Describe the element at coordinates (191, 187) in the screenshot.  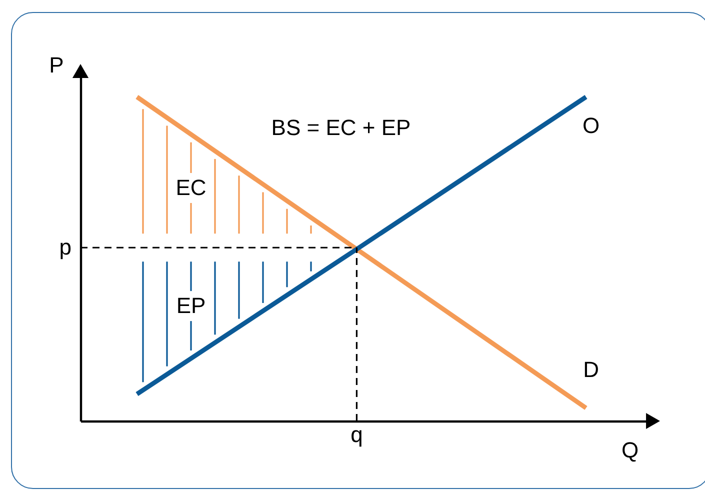
I see `annotation: EC` at that location.